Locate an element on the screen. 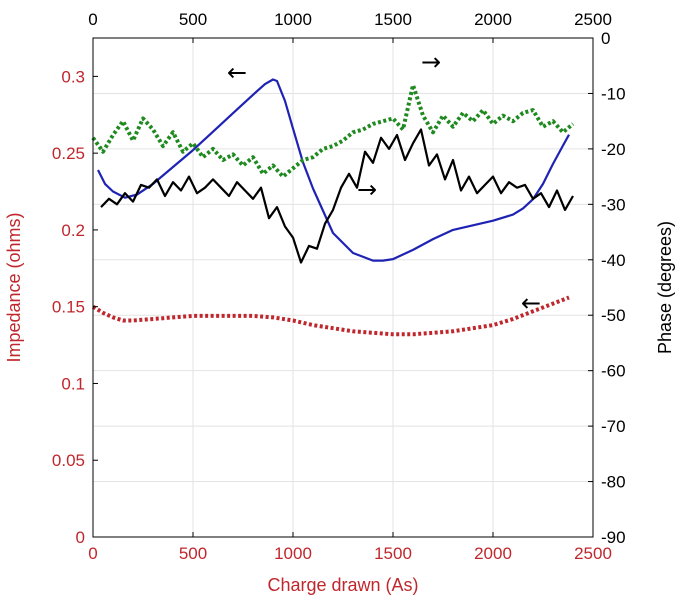 Image resolution: width=692 pixels, height=603 pixels. y-left-tick-label: 0.3 is located at coordinates (73, 76).